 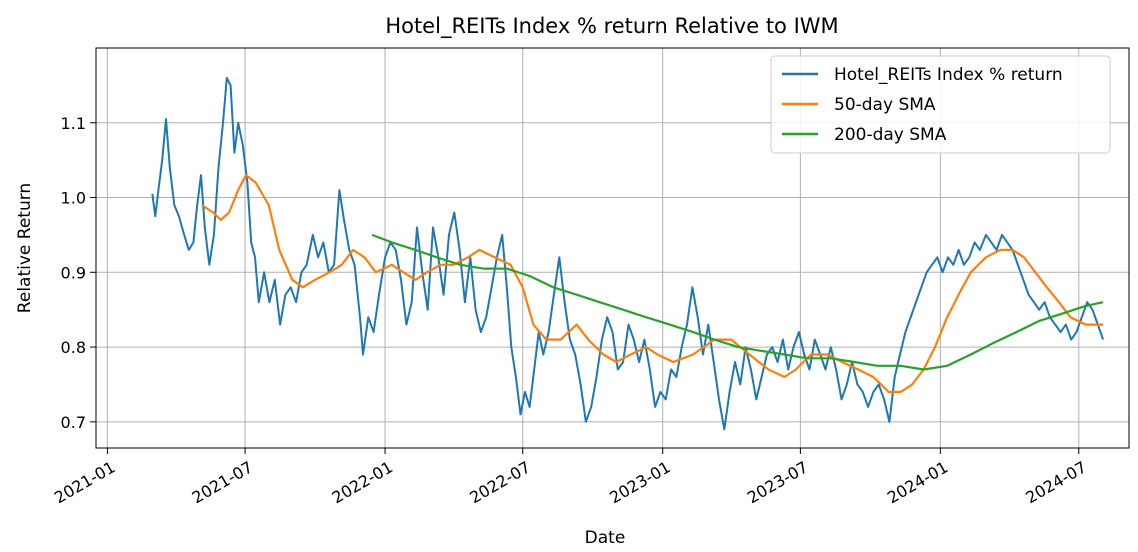 What do you see at coordinates (73, 422) in the screenshot?
I see `y-tick-label-0: 0.7` at bounding box center [73, 422].